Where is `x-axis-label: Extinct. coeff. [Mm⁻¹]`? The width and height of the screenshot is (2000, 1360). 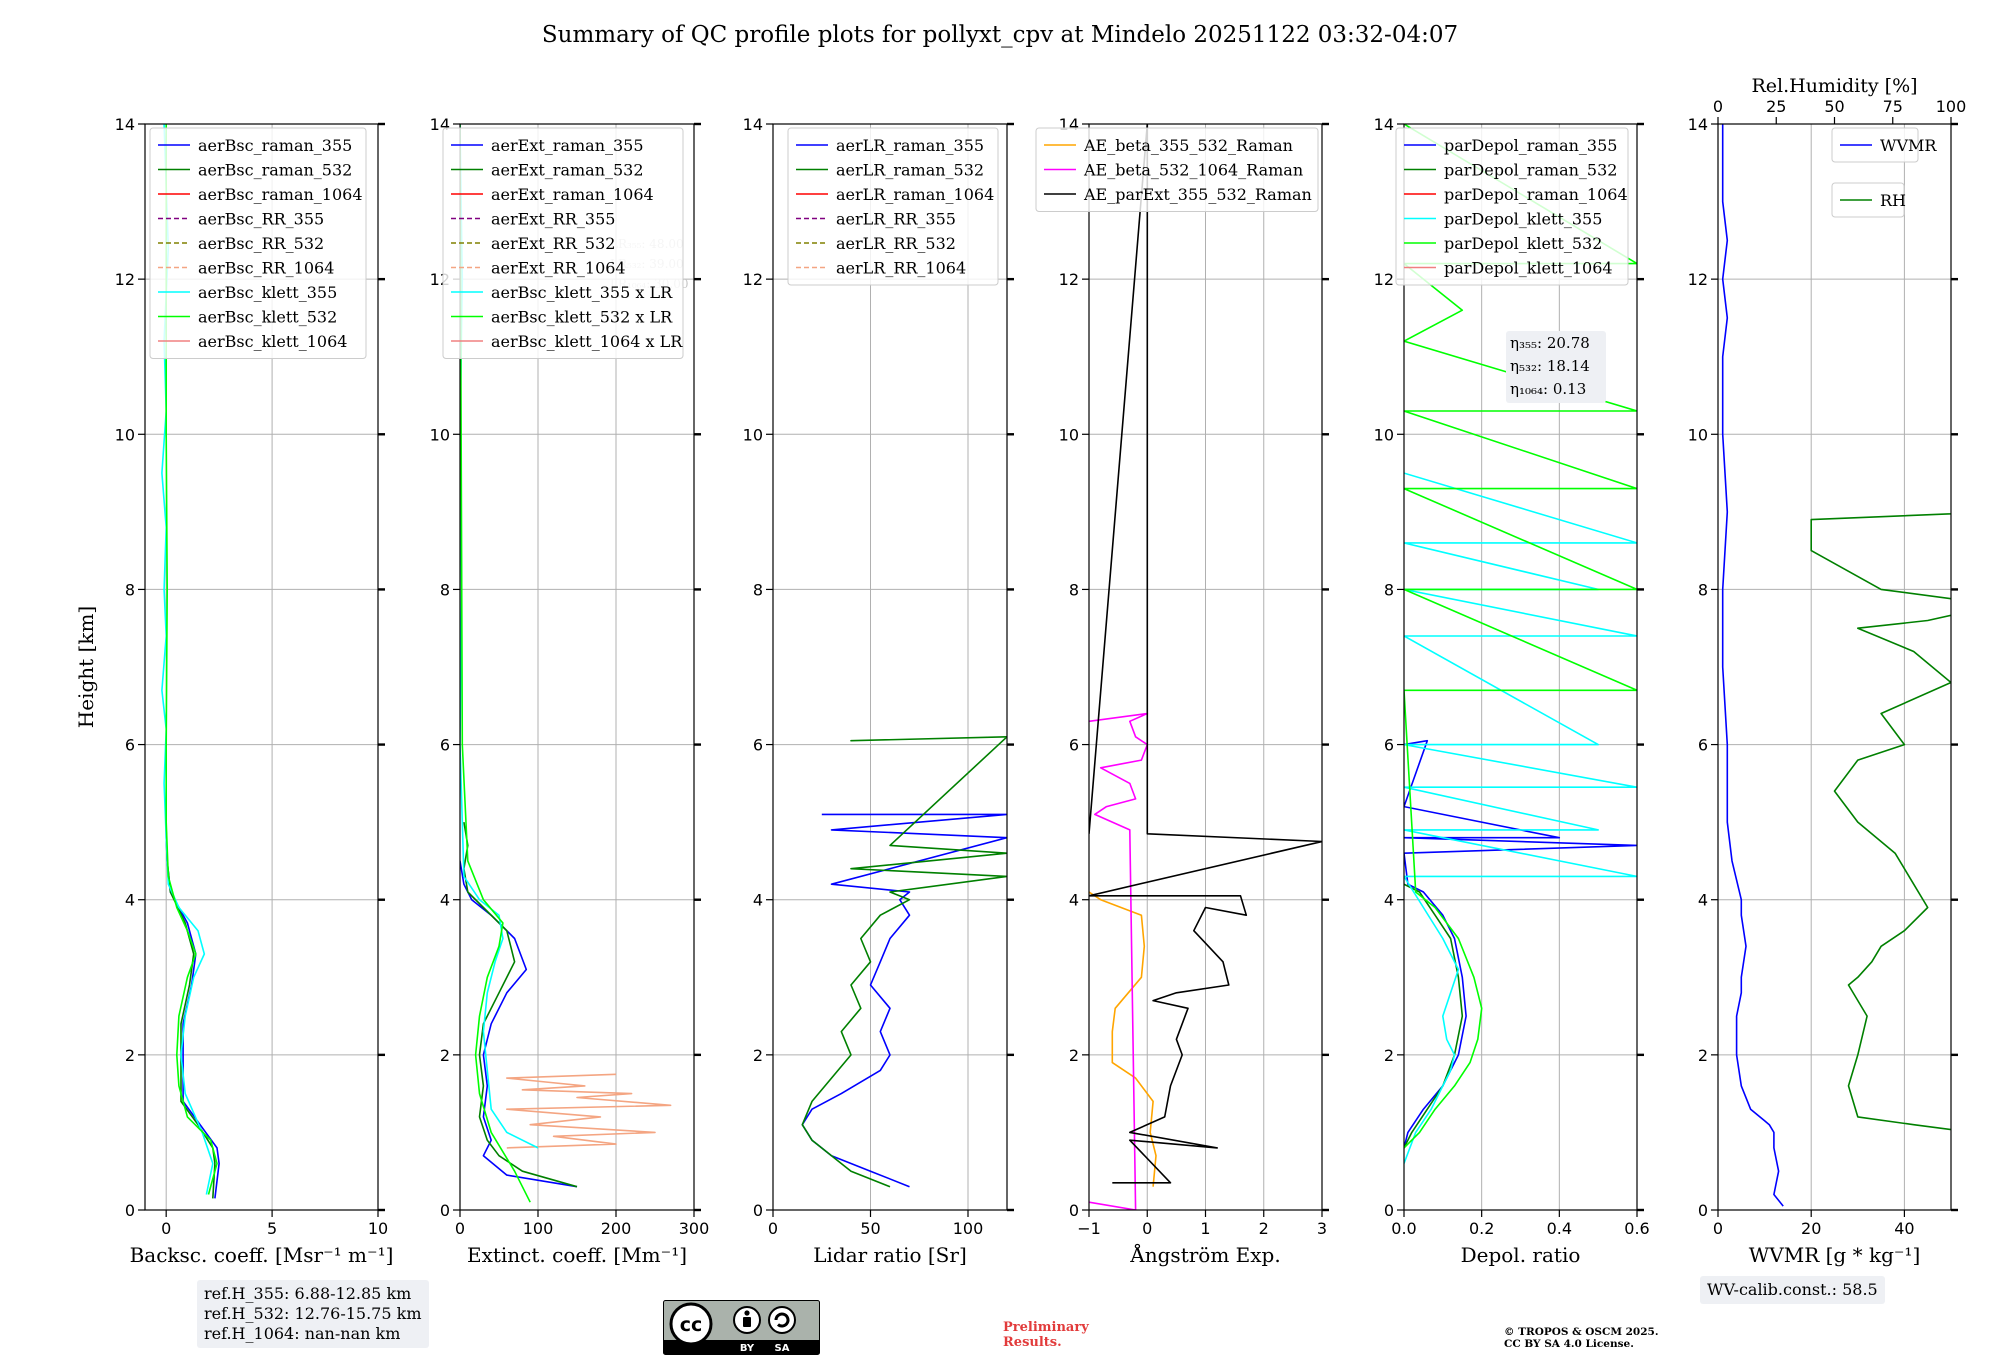 x-axis-label: Extinct. coeff. [Mm⁻¹] is located at coordinates (577, 1255).